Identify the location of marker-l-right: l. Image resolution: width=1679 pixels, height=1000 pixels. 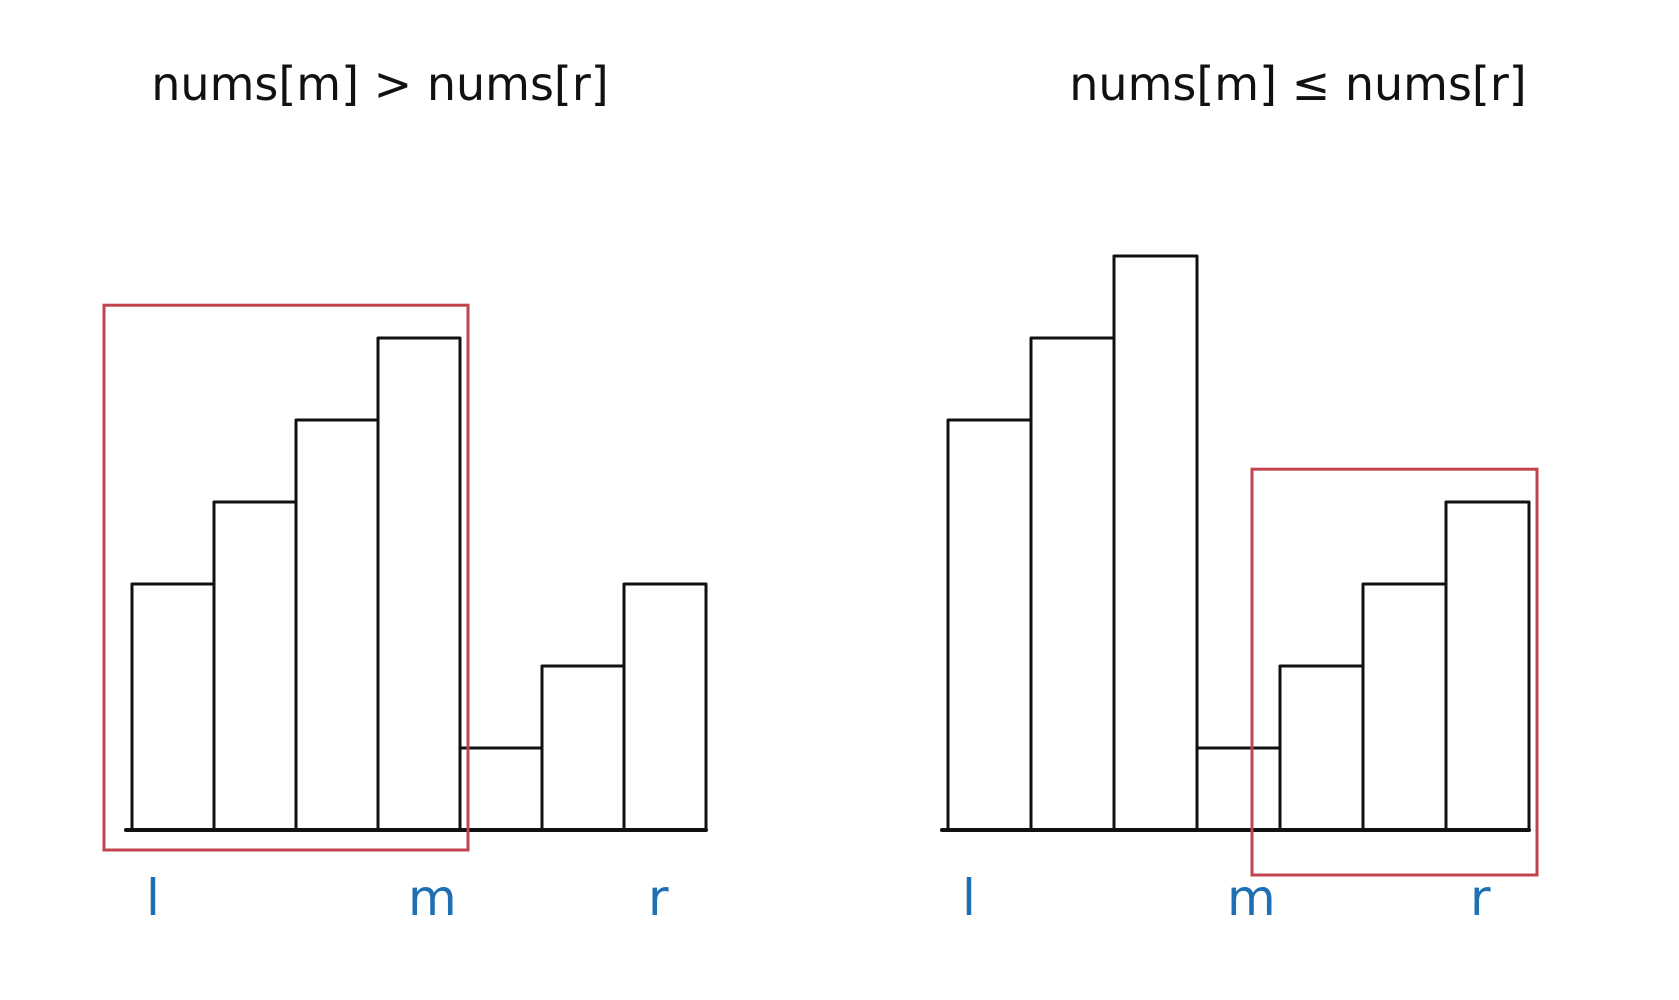
(969, 898).